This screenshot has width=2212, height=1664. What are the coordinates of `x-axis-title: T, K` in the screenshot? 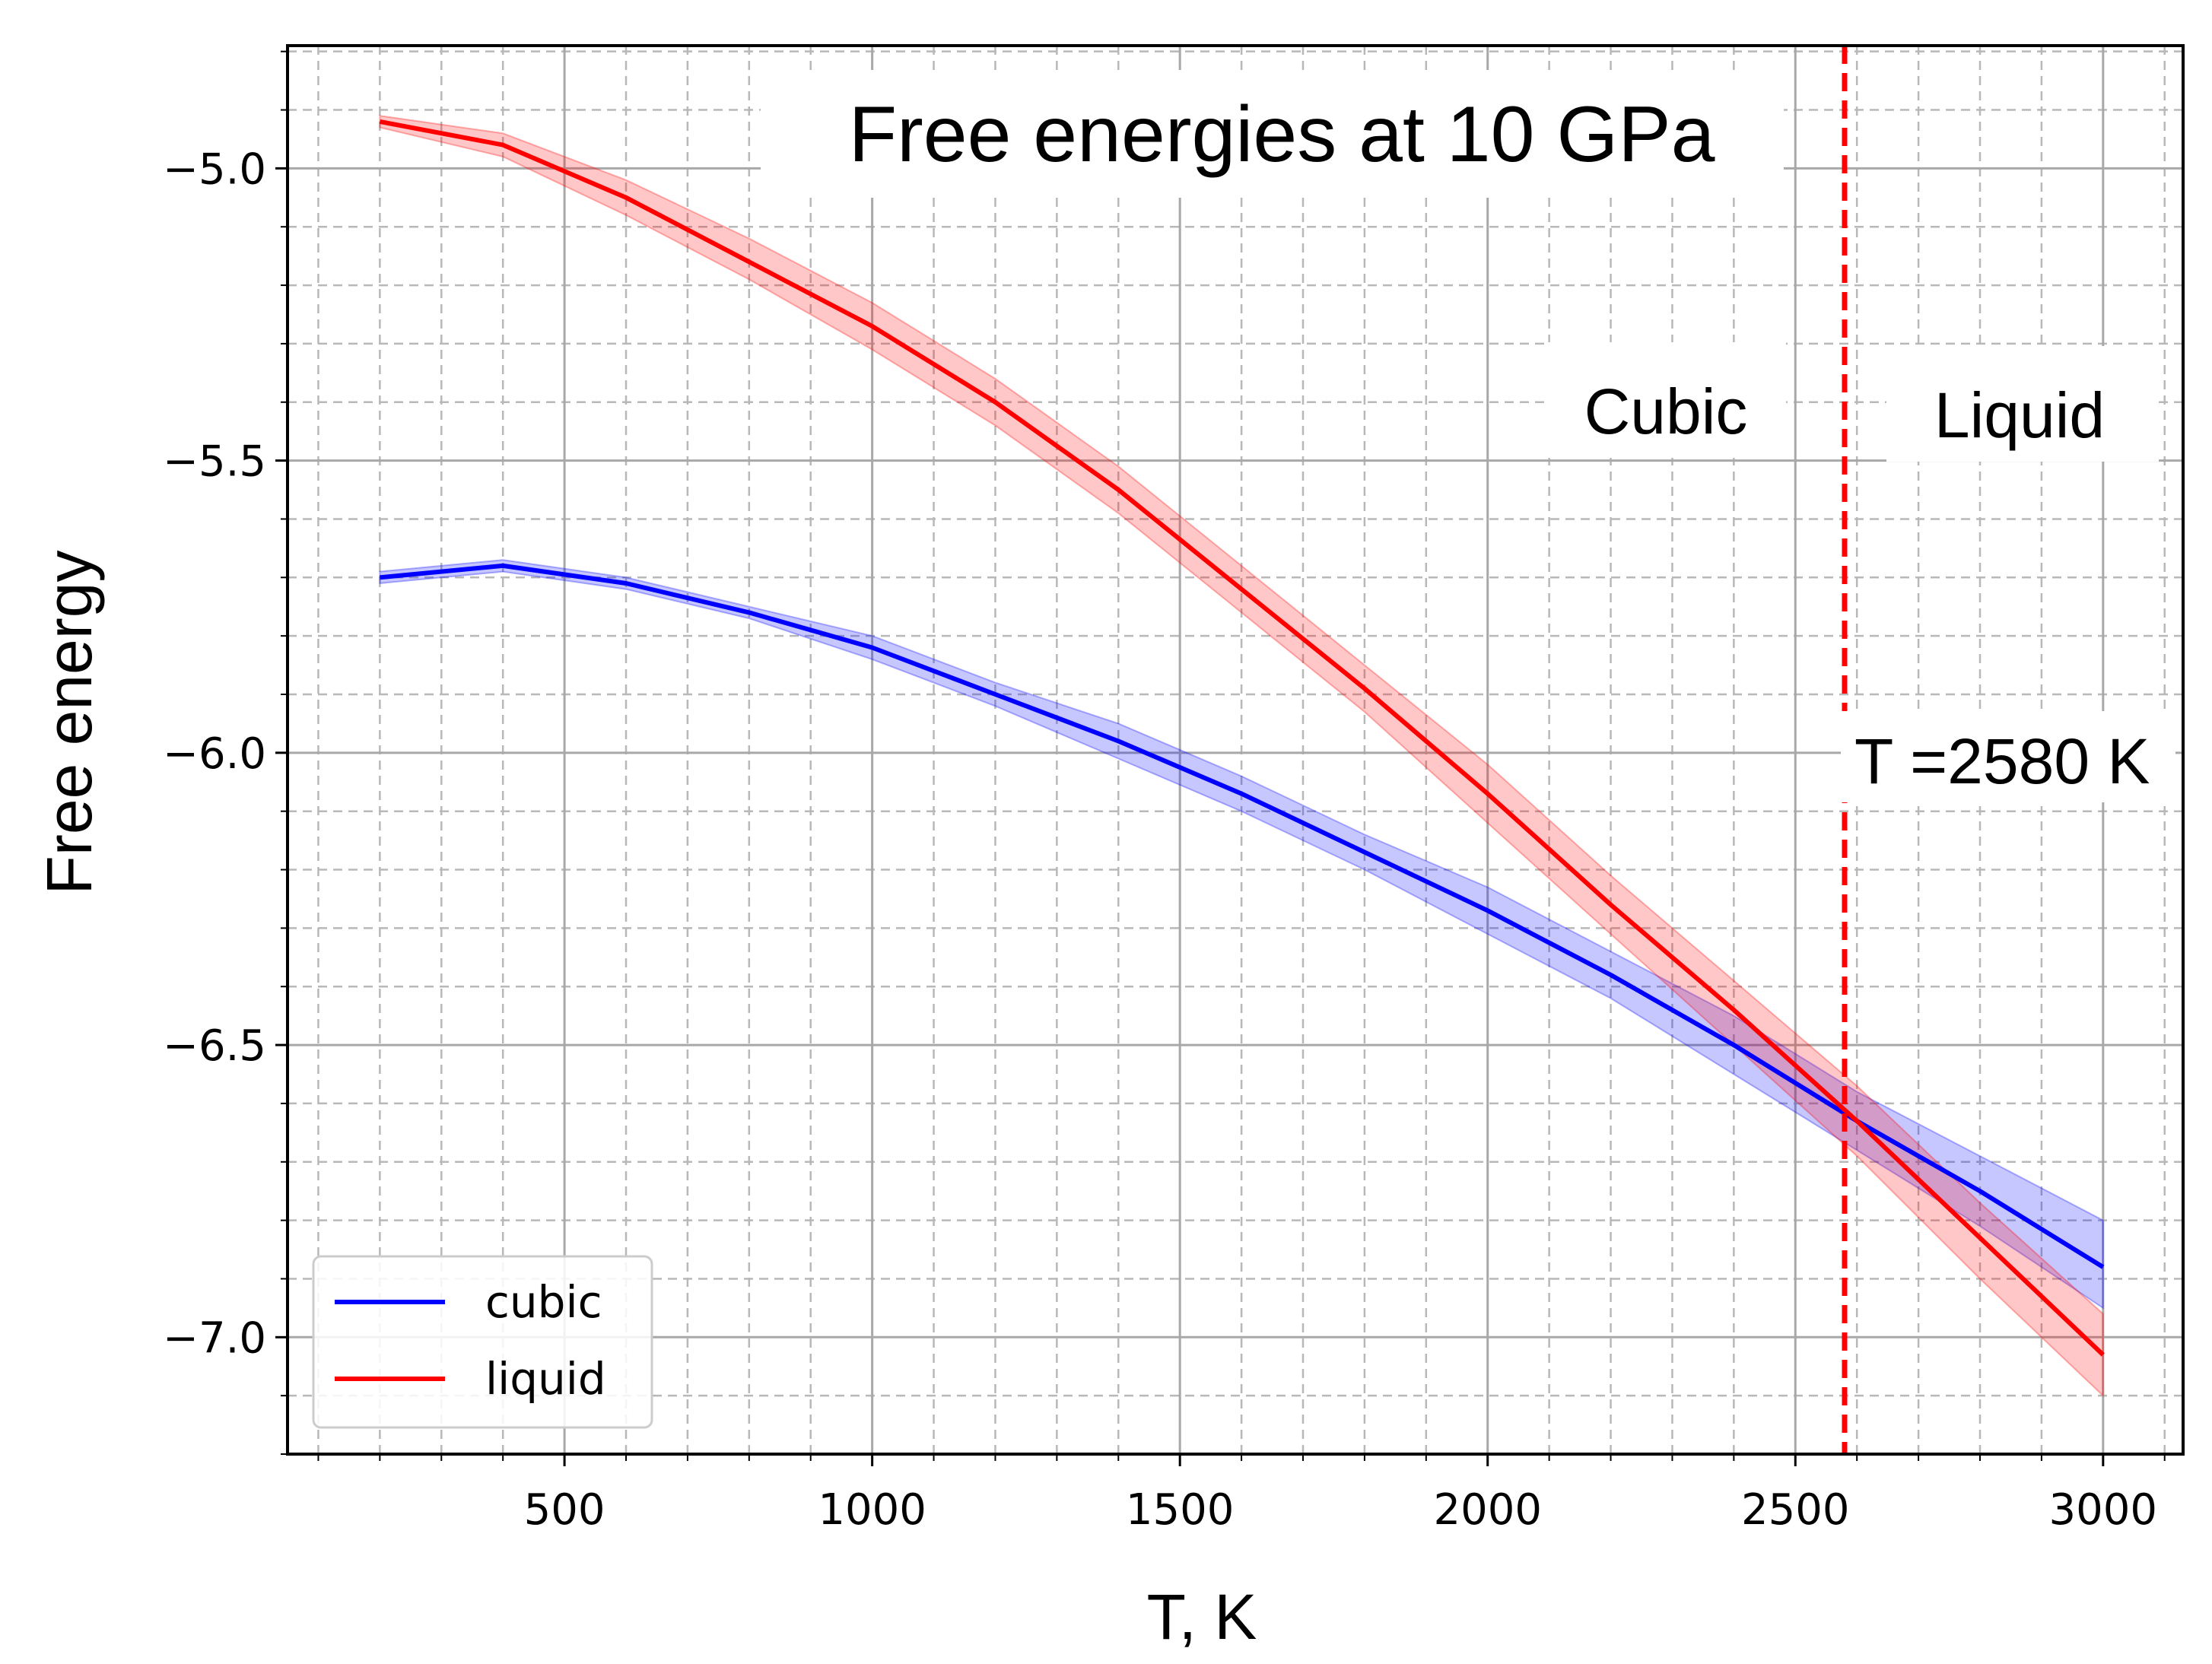 It's located at (1202, 1617).